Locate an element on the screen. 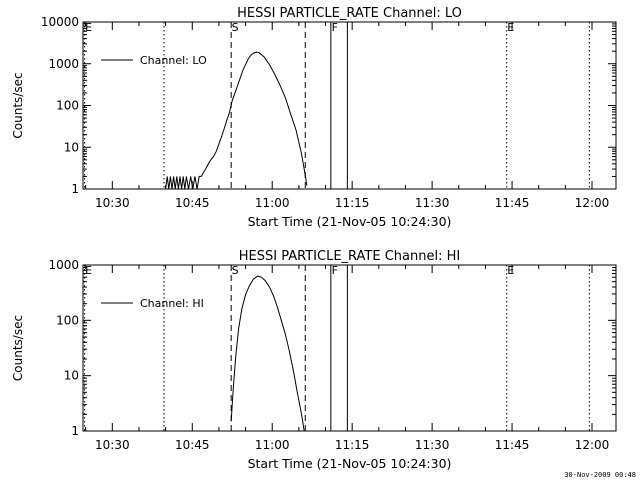 This screenshot has width=640, height=480. y-tick-label: 10000 is located at coordinates (60, 22).